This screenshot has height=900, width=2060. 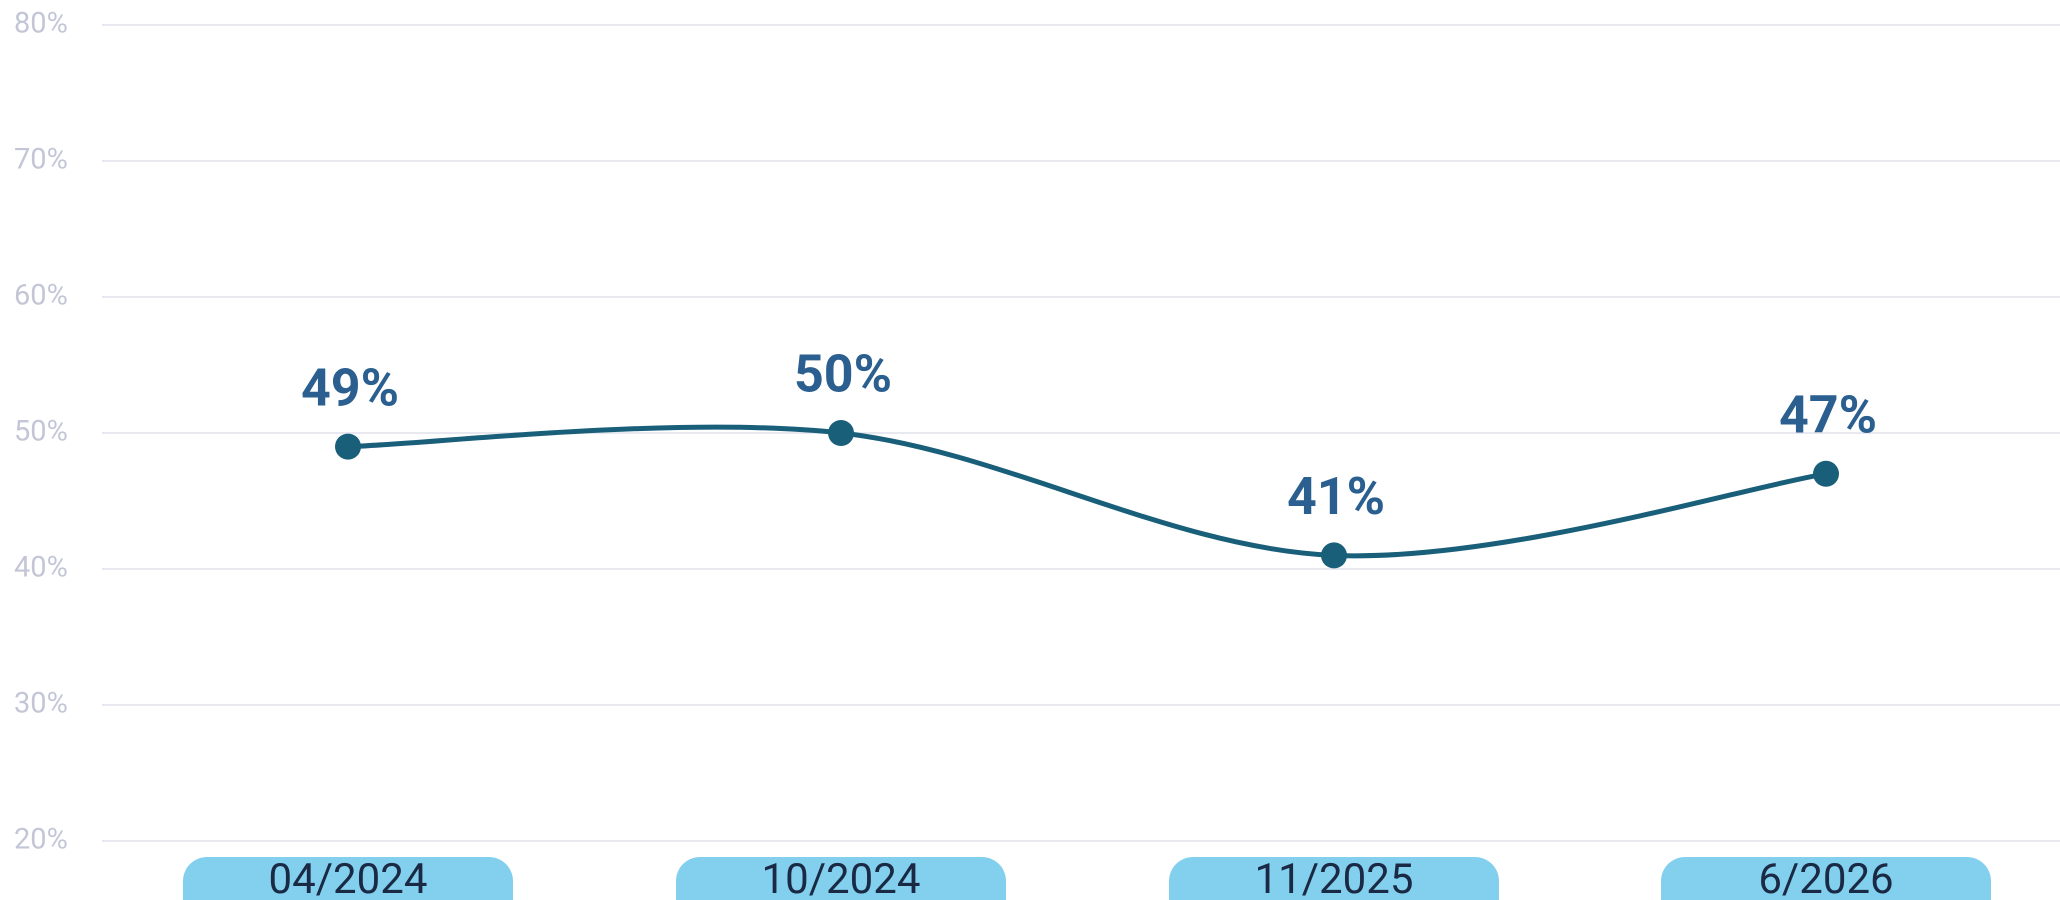 What do you see at coordinates (1828, 415) in the screenshot?
I see `data-label: 47%` at bounding box center [1828, 415].